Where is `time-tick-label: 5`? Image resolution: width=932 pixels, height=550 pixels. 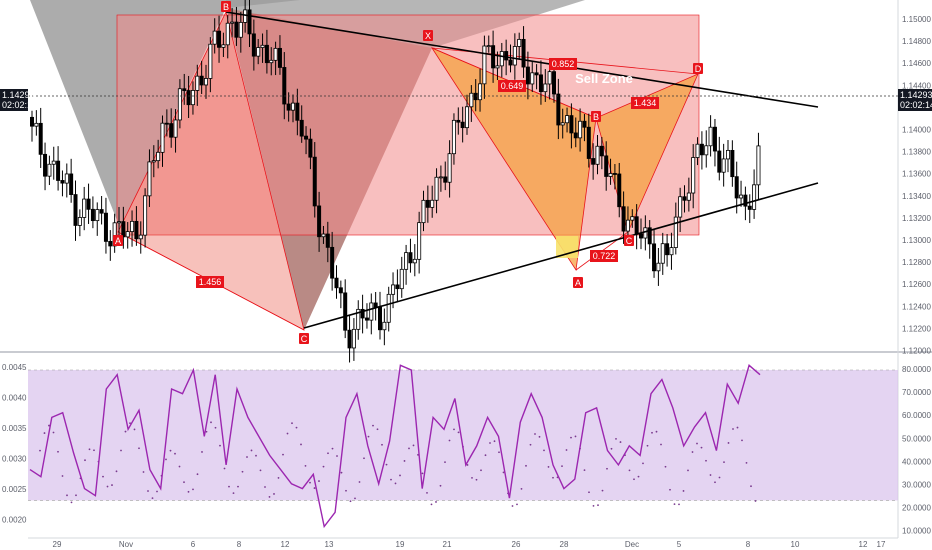 time-tick-label: 5 is located at coordinates (679, 544).